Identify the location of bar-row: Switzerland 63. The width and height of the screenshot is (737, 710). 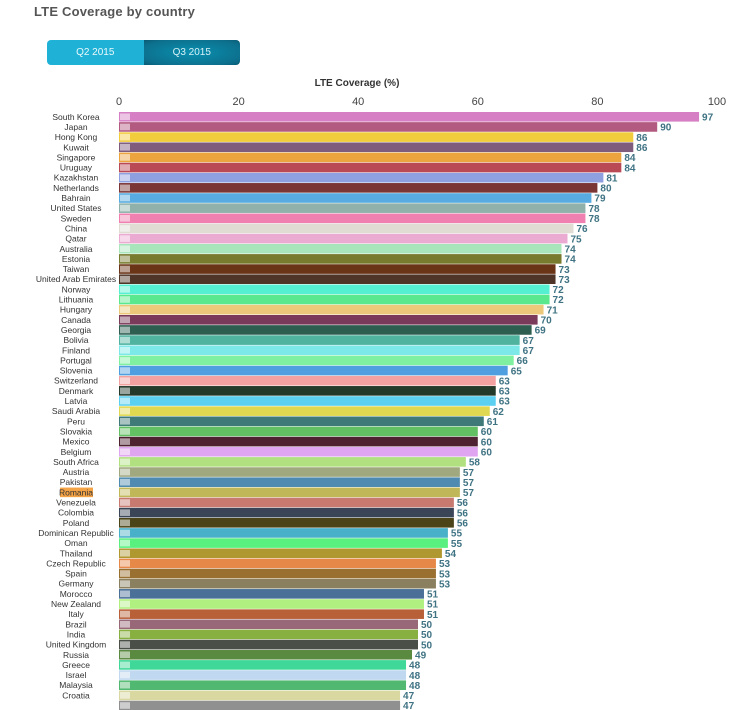
(282, 382).